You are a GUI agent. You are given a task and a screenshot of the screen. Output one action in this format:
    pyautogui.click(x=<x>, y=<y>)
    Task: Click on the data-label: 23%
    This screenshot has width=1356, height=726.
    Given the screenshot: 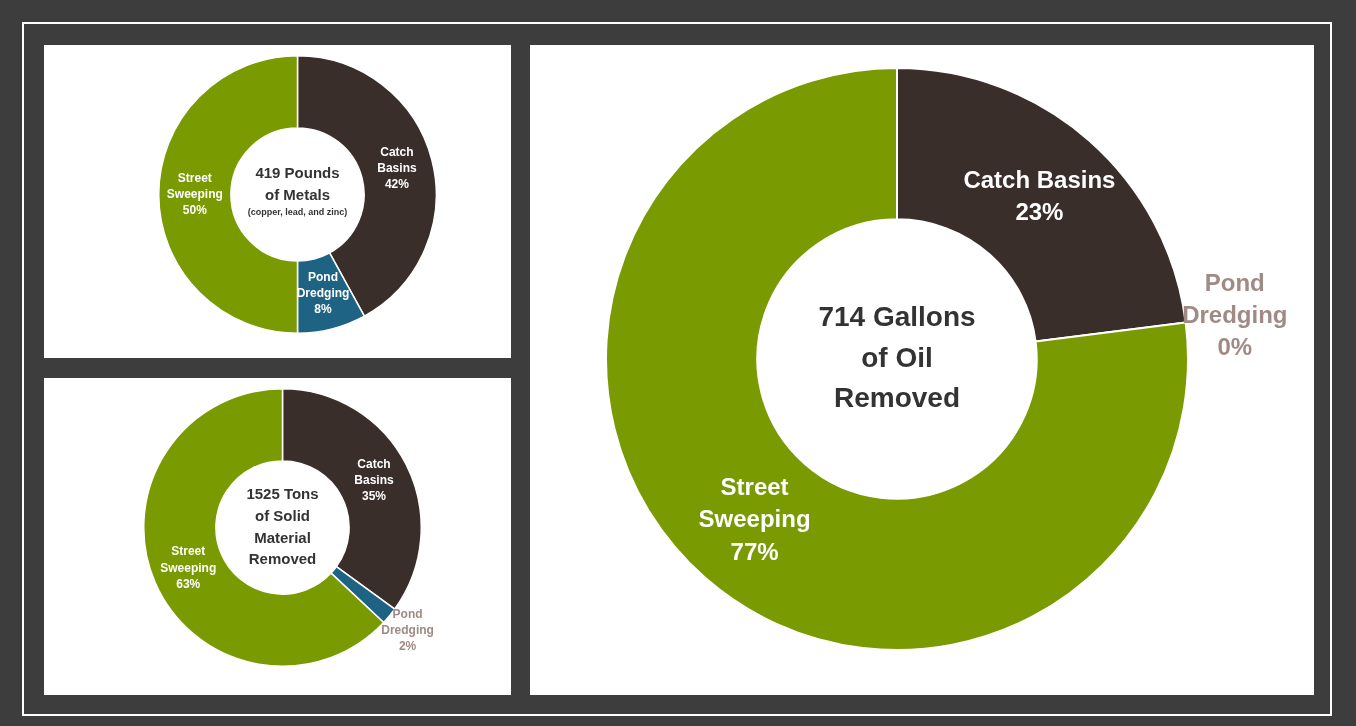 What is the action you would take?
    pyautogui.click(x=1039, y=212)
    